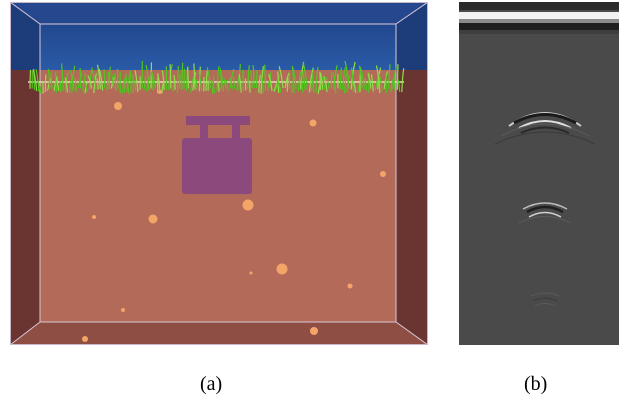 This screenshot has width=619, height=410. I want to click on bottom-bevel, so click(219, 333).